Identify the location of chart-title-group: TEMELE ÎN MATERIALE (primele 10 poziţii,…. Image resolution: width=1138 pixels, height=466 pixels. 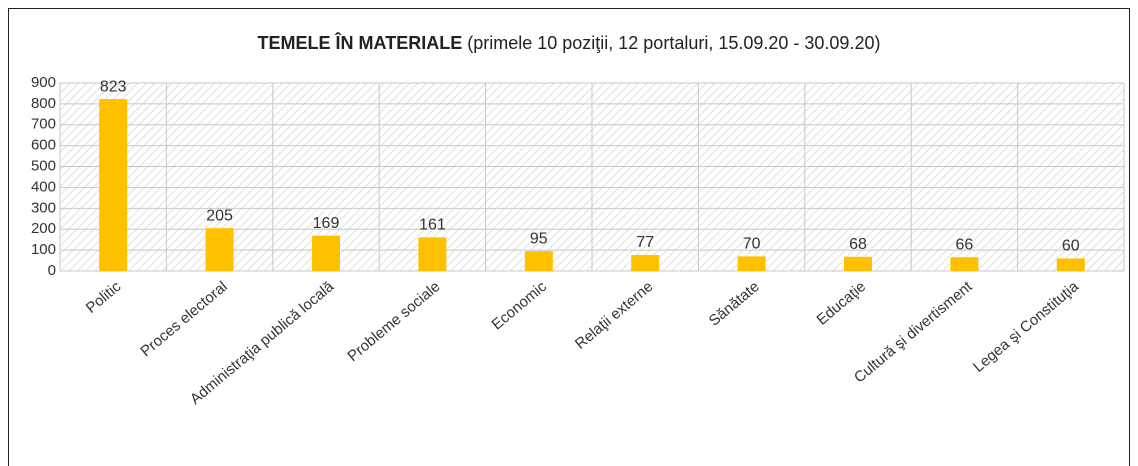
(569, 42).